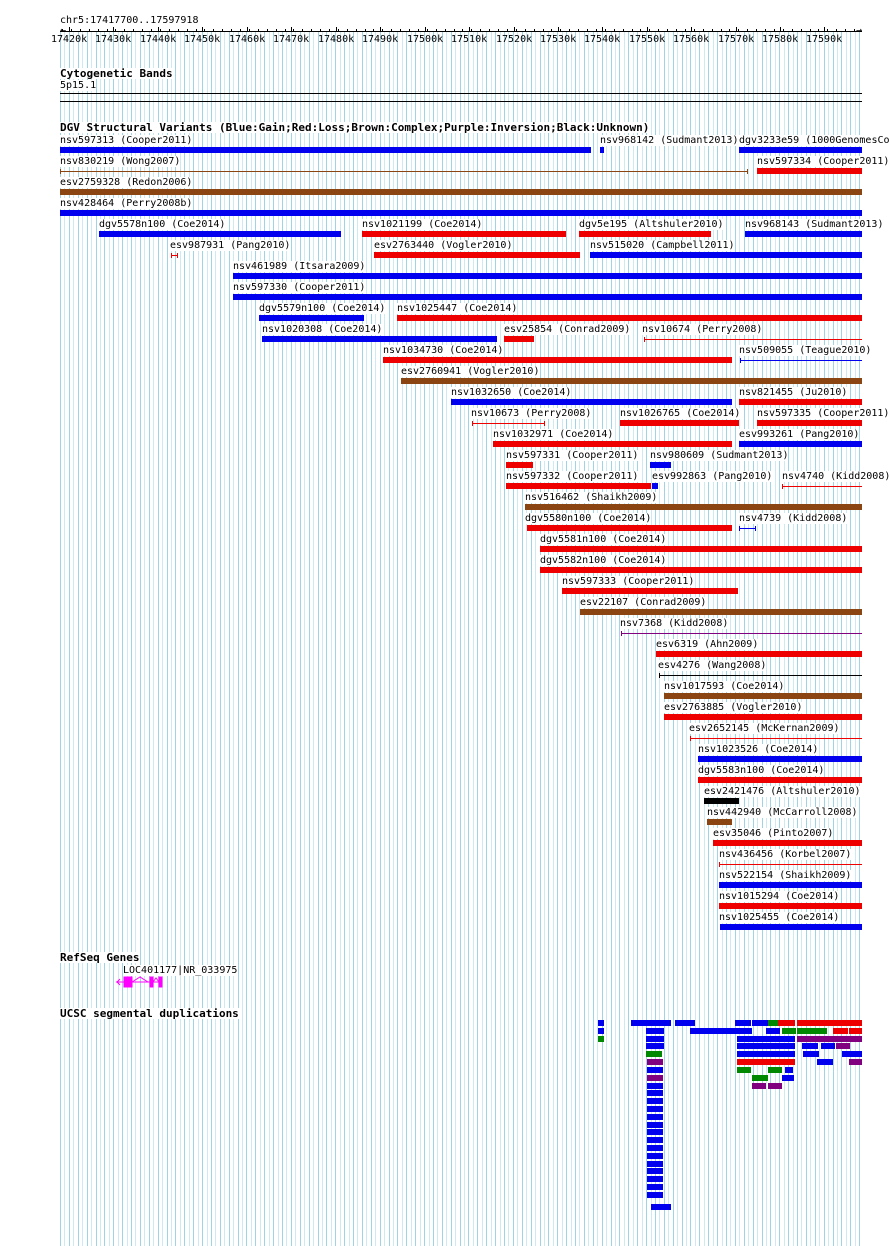 Image resolution: width=890 pixels, height=1246 pixels. I want to click on refseq-gene-label: LOC401177|NR_033975, so click(180, 970).